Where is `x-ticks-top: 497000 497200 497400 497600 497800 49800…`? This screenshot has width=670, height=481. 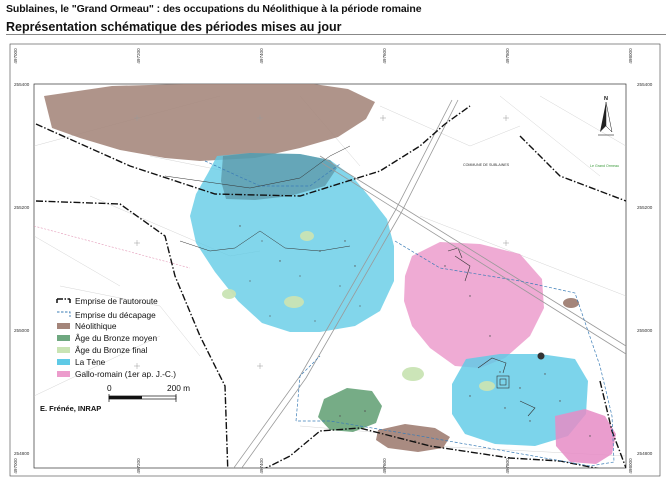
x-ticks-top: 497000 497200 497400 497600 497800 49800… is located at coordinates (323, 56).